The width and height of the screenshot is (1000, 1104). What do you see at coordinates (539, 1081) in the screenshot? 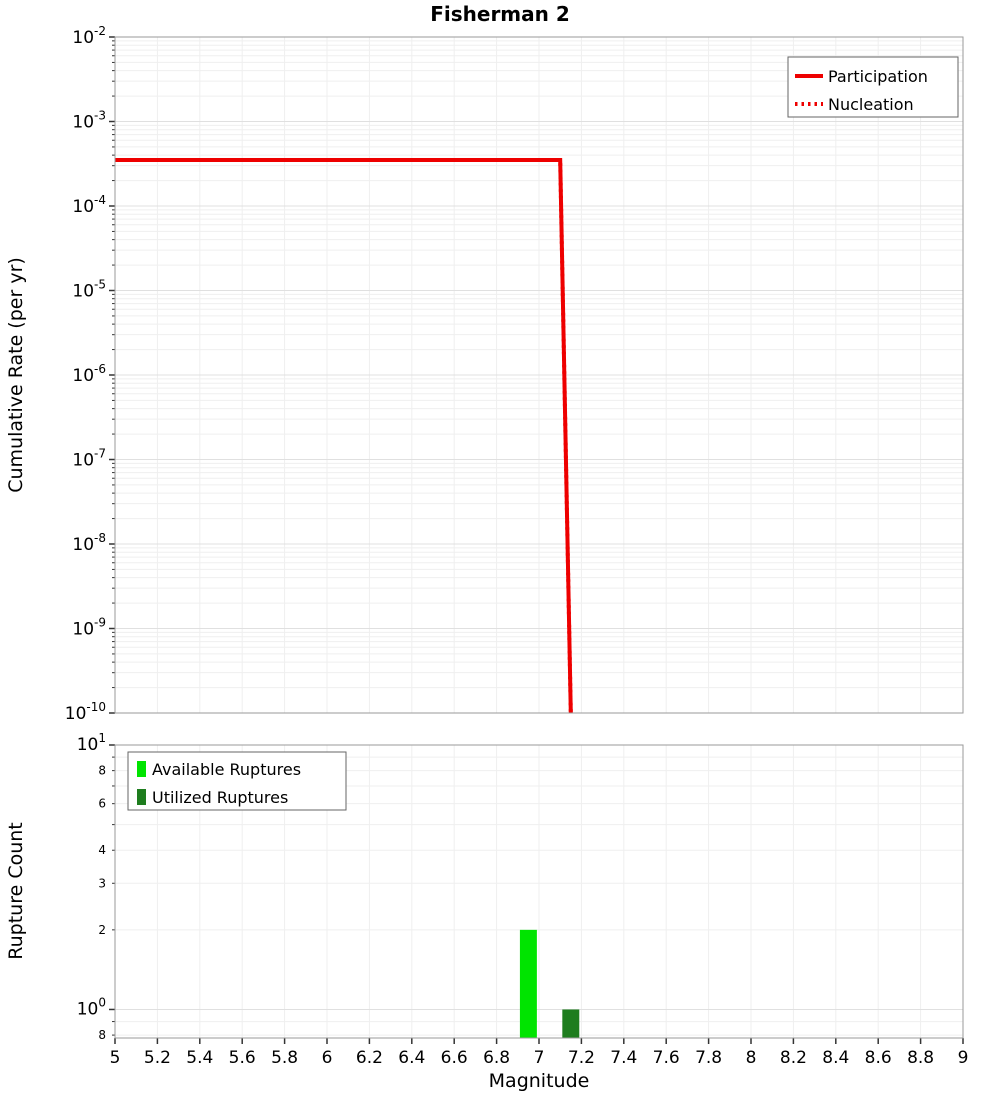
I see `x-axis-label: Magnitude` at bounding box center [539, 1081].